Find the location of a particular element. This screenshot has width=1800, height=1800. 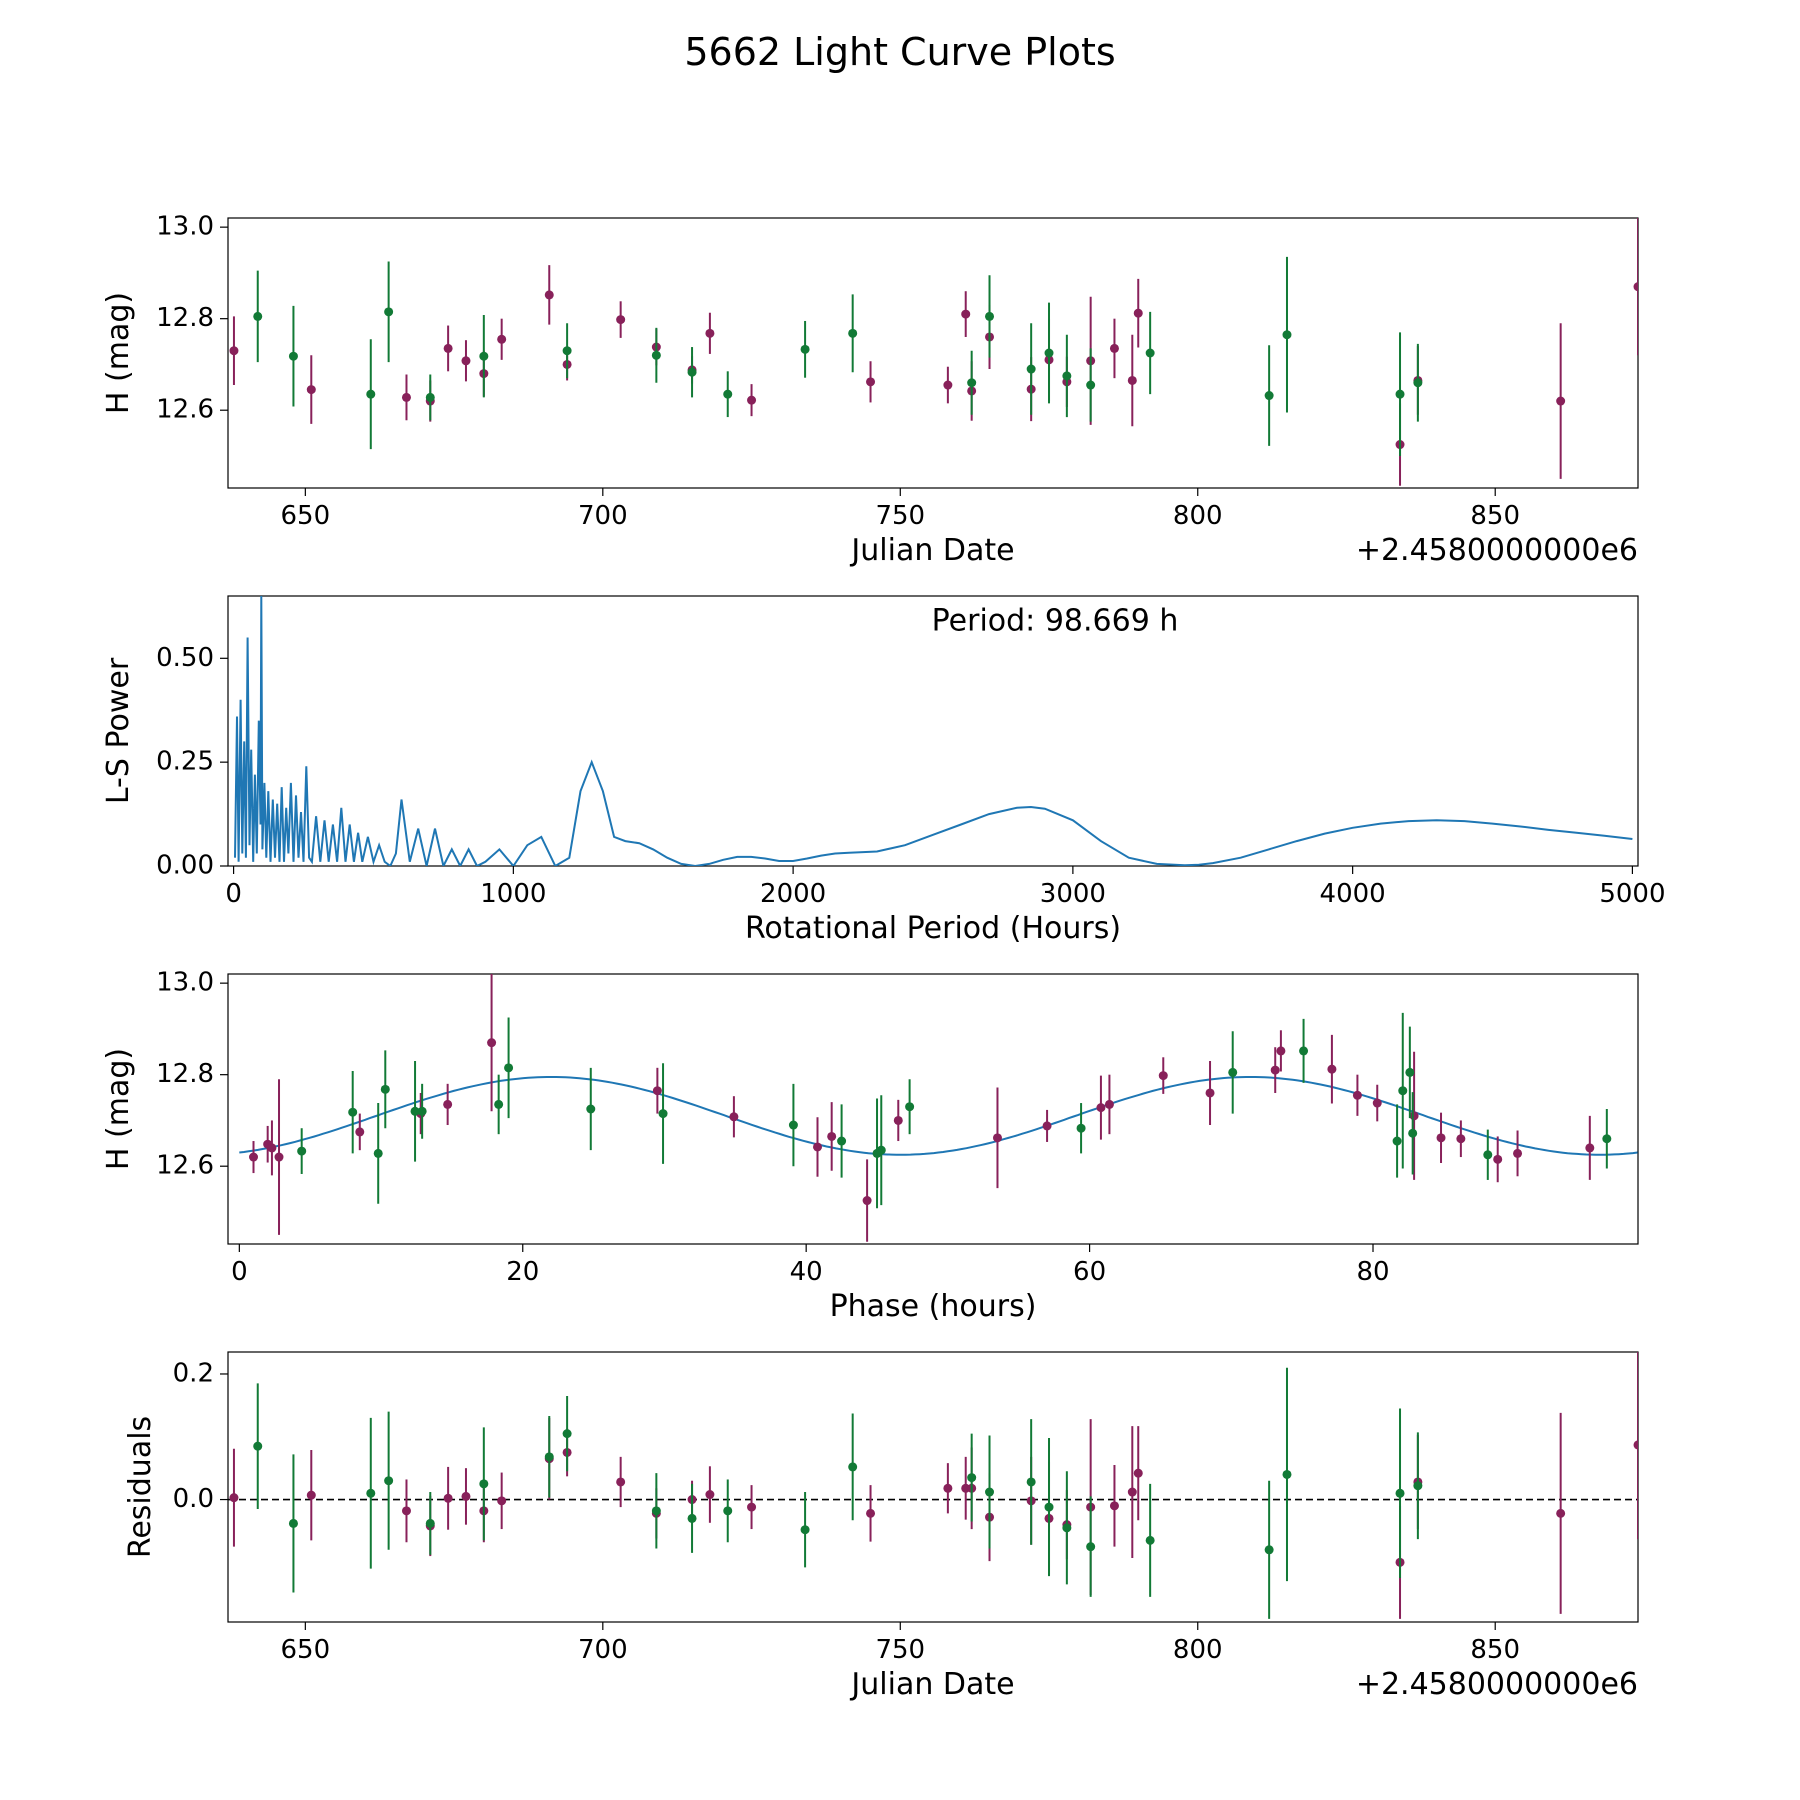

lightcurve-ytick-label: 12.6 is located at coordinates (185, 410).